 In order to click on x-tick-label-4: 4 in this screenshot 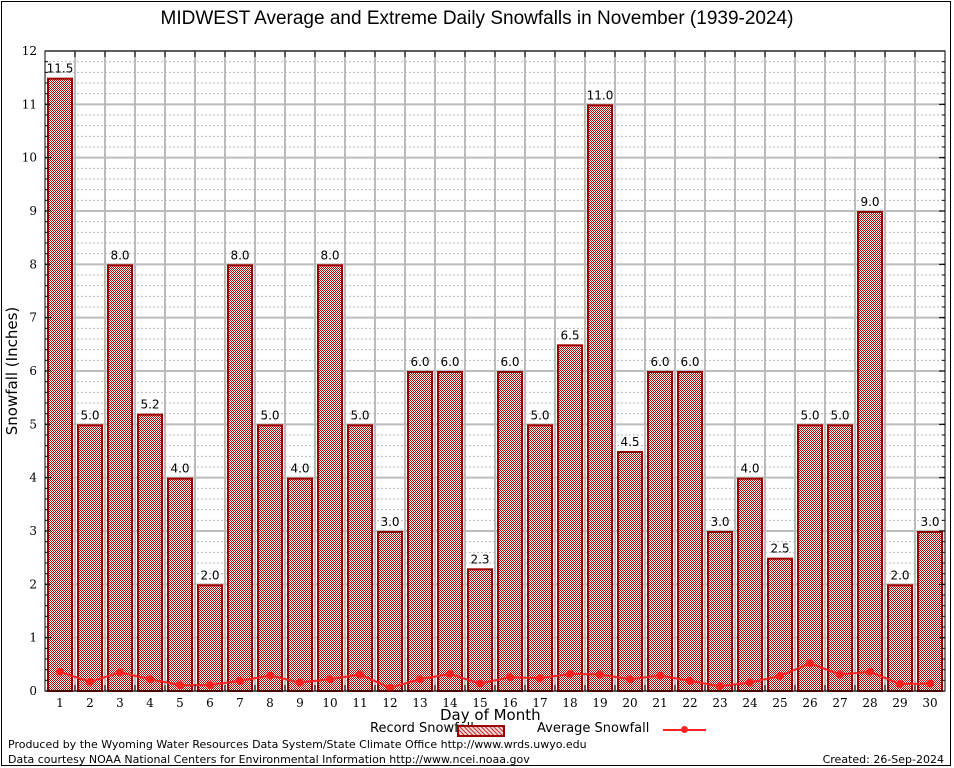, I will do `click(150, 703)`.